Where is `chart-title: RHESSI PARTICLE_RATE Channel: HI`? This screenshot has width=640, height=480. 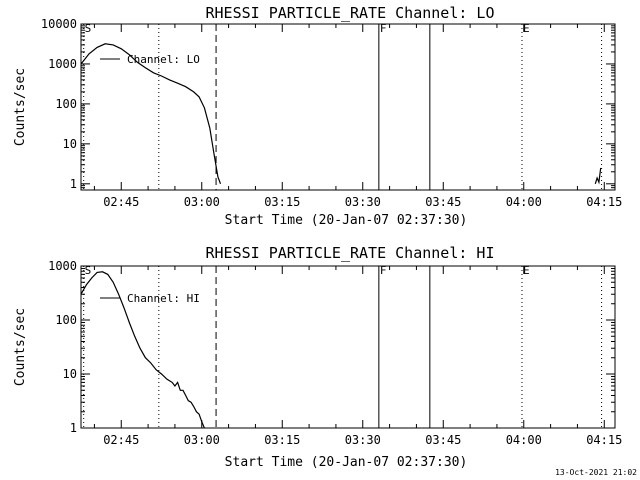 chart-title: RHESSI PARTICLE_RATE Channel: HI is located at coordinates (350, 253).